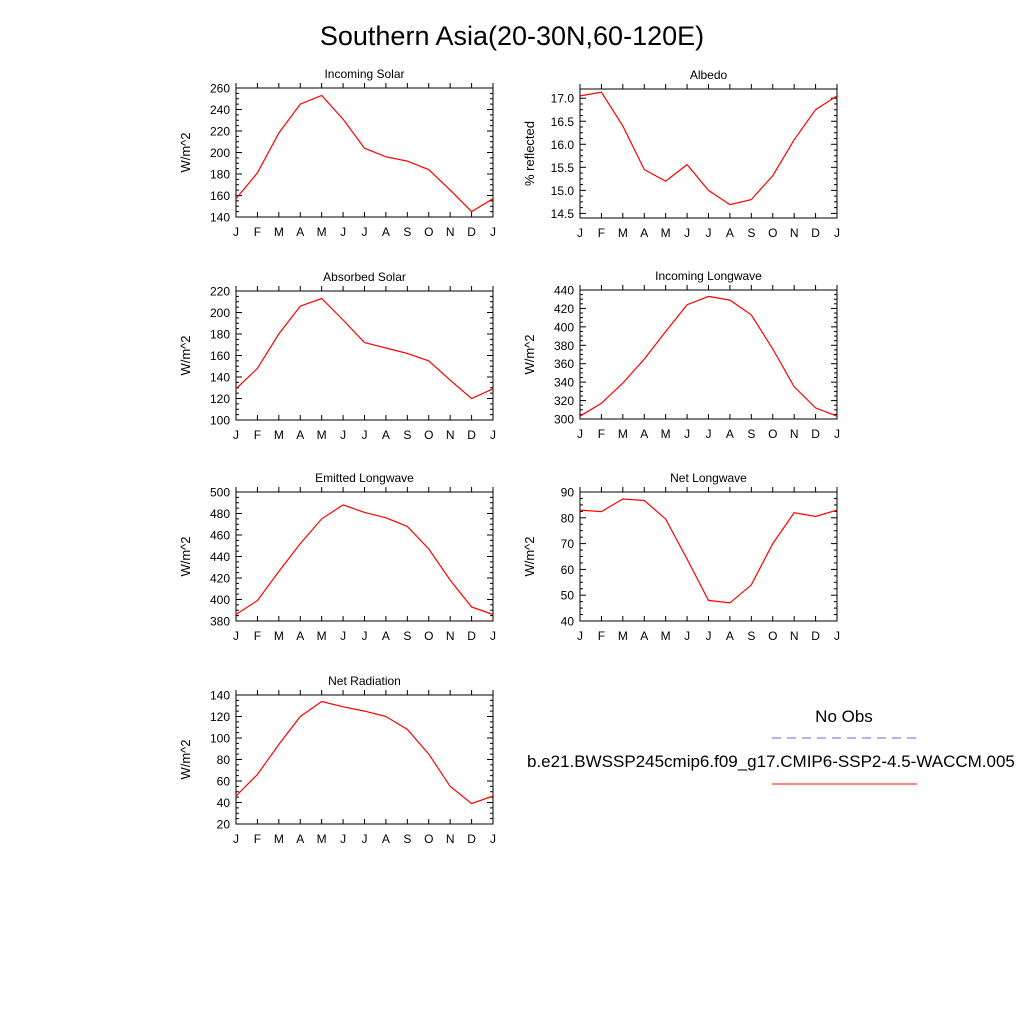 This screenshot has height=1024, width=1024. Describe the element at coordinates (563, 122) in the screenshot. I see `y-tick-label: 16.5` at that location.